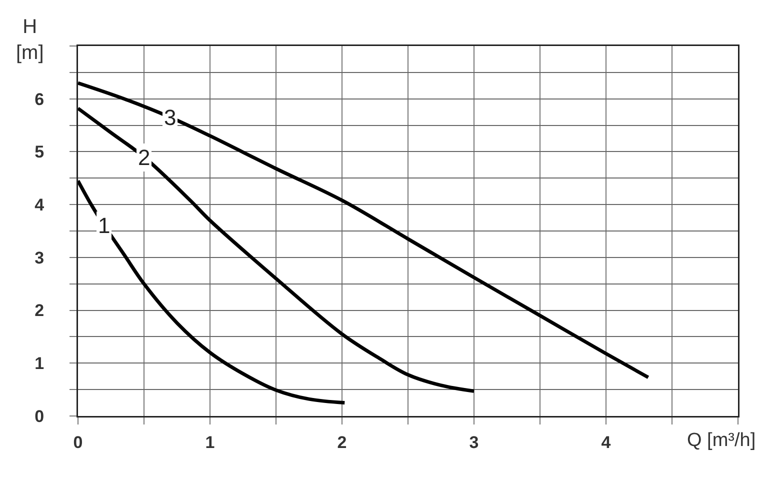 This screenshot has height=488, width=764. Describe the element at coordinates (39, 205) in the screenshot. I see `y-tick-label: 4` at that location.